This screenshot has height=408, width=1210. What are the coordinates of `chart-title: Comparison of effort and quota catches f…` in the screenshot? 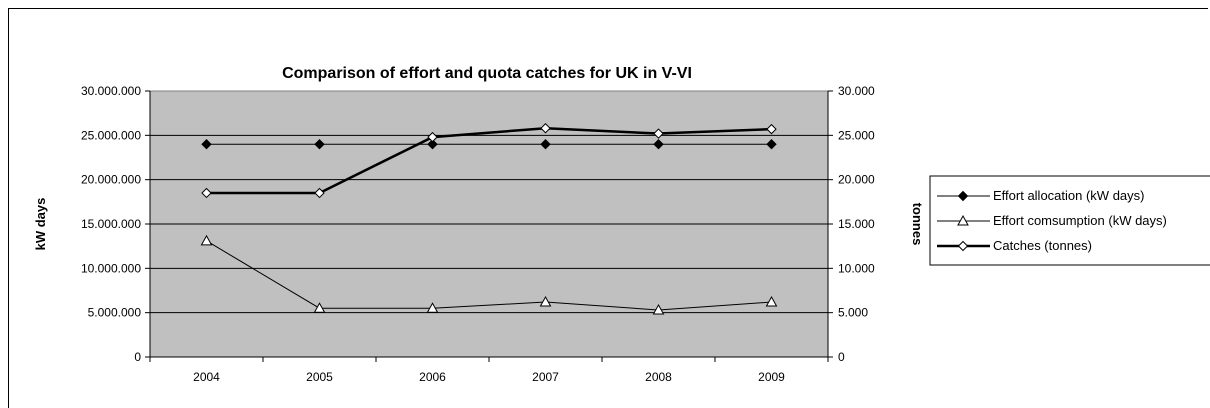 It's located at (487, 73).